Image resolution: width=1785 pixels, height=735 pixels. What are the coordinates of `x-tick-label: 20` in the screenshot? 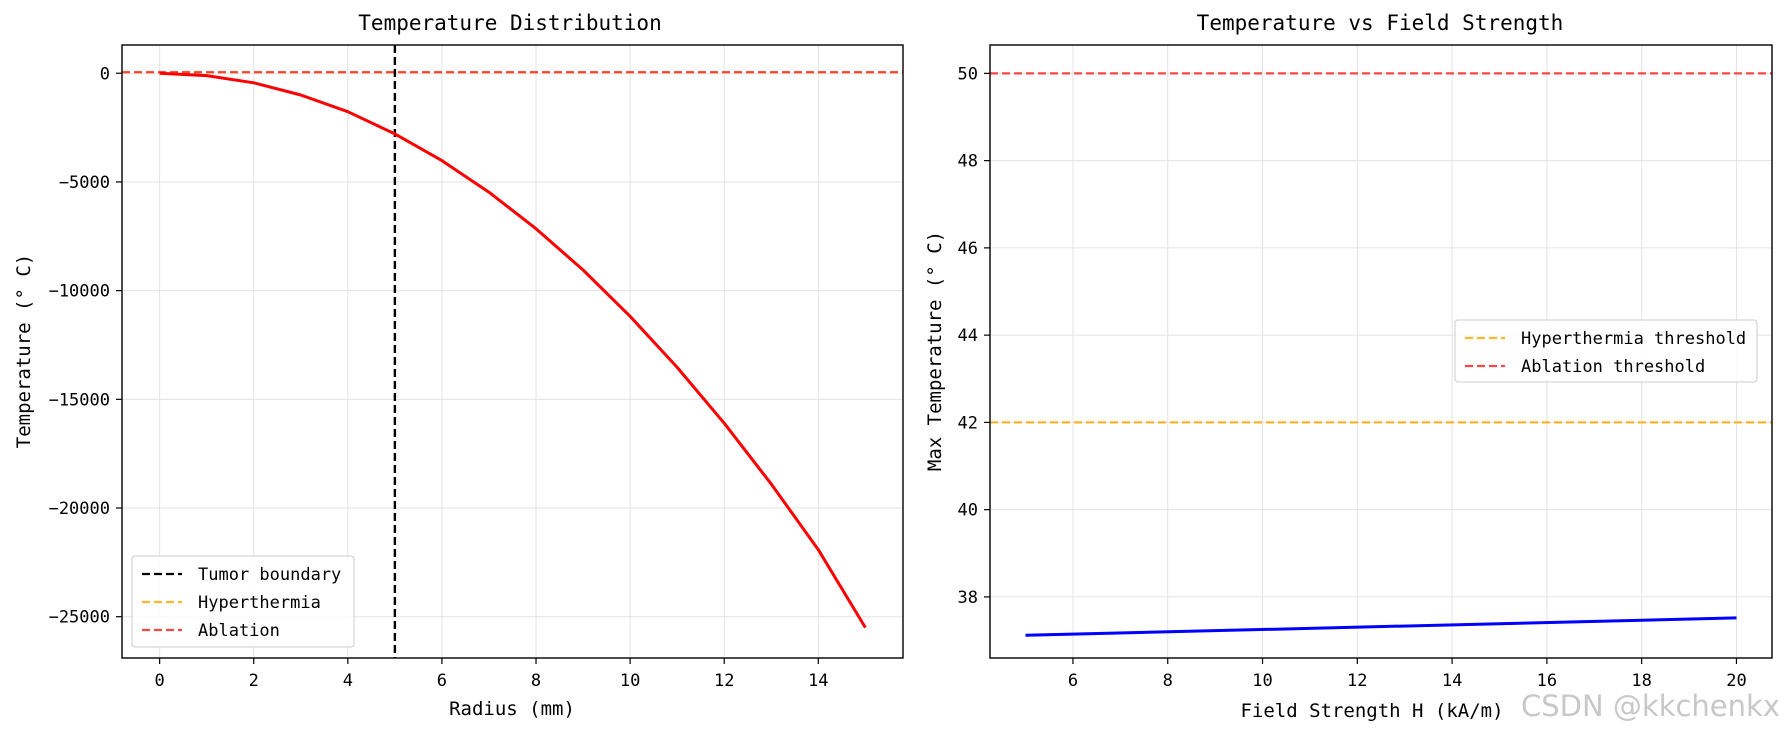 It's located at (1736, 681).